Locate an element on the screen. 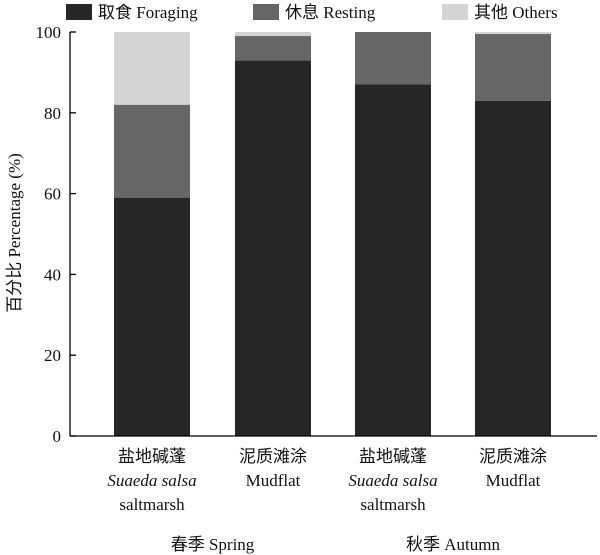  legend-item: 取食 Foraging is located at coordinates (132, 12).